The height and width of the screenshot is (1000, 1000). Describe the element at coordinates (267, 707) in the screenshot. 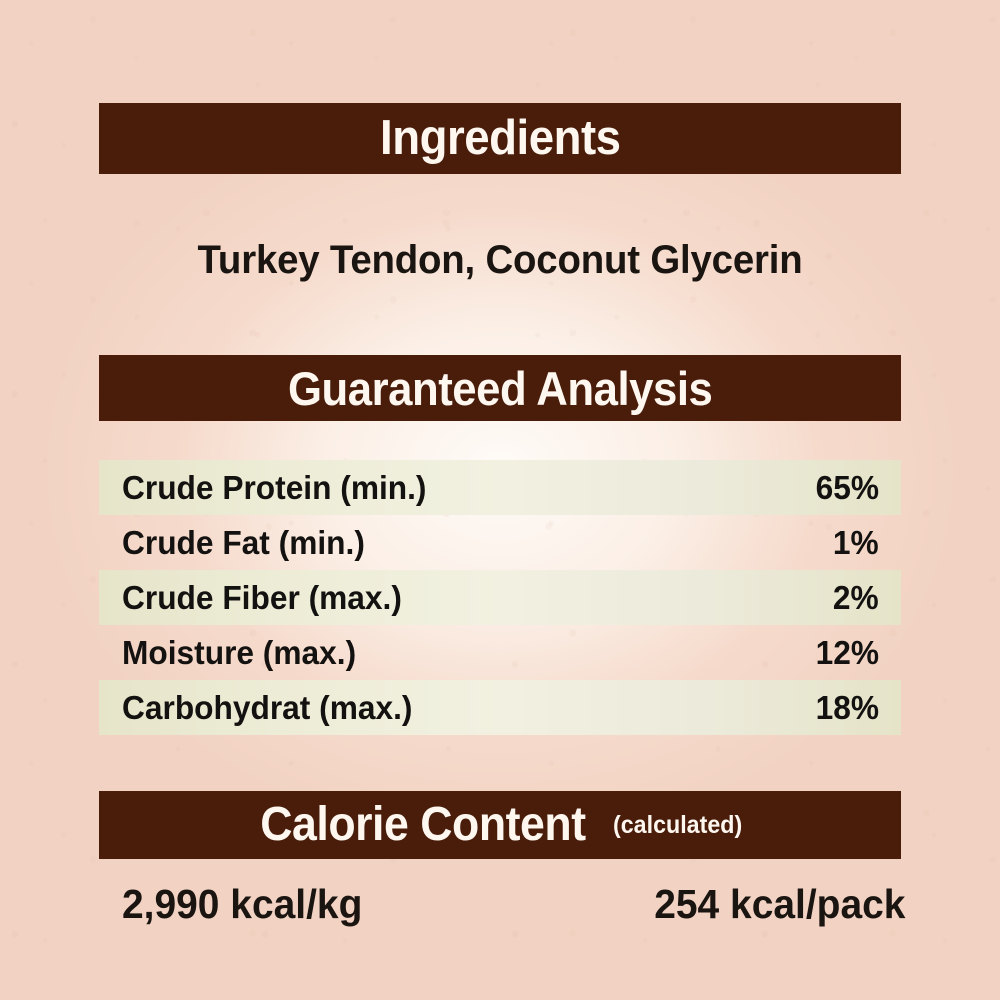

I see `nutrient-label: Carbohydrat (max.)` at that location.